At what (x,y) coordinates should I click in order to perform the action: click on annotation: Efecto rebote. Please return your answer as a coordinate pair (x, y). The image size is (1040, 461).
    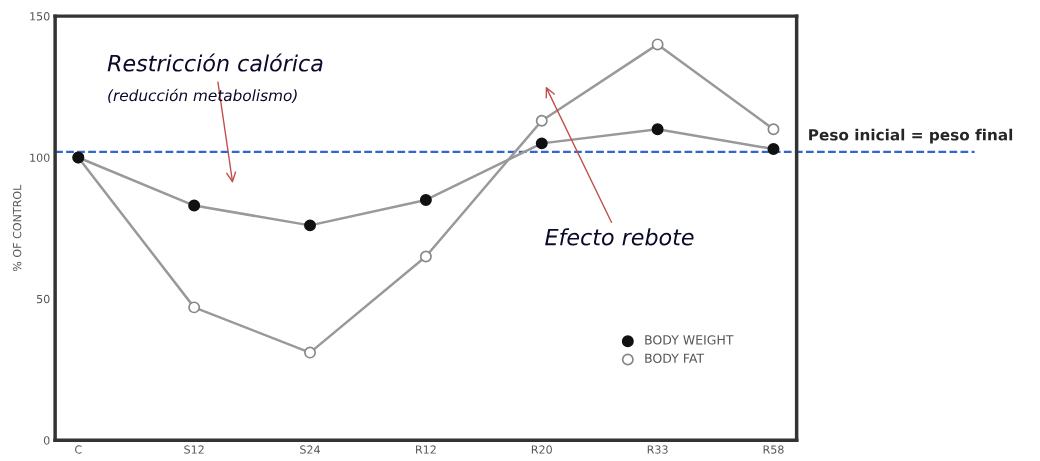
    Looking at the image, I should click on (619, 237).